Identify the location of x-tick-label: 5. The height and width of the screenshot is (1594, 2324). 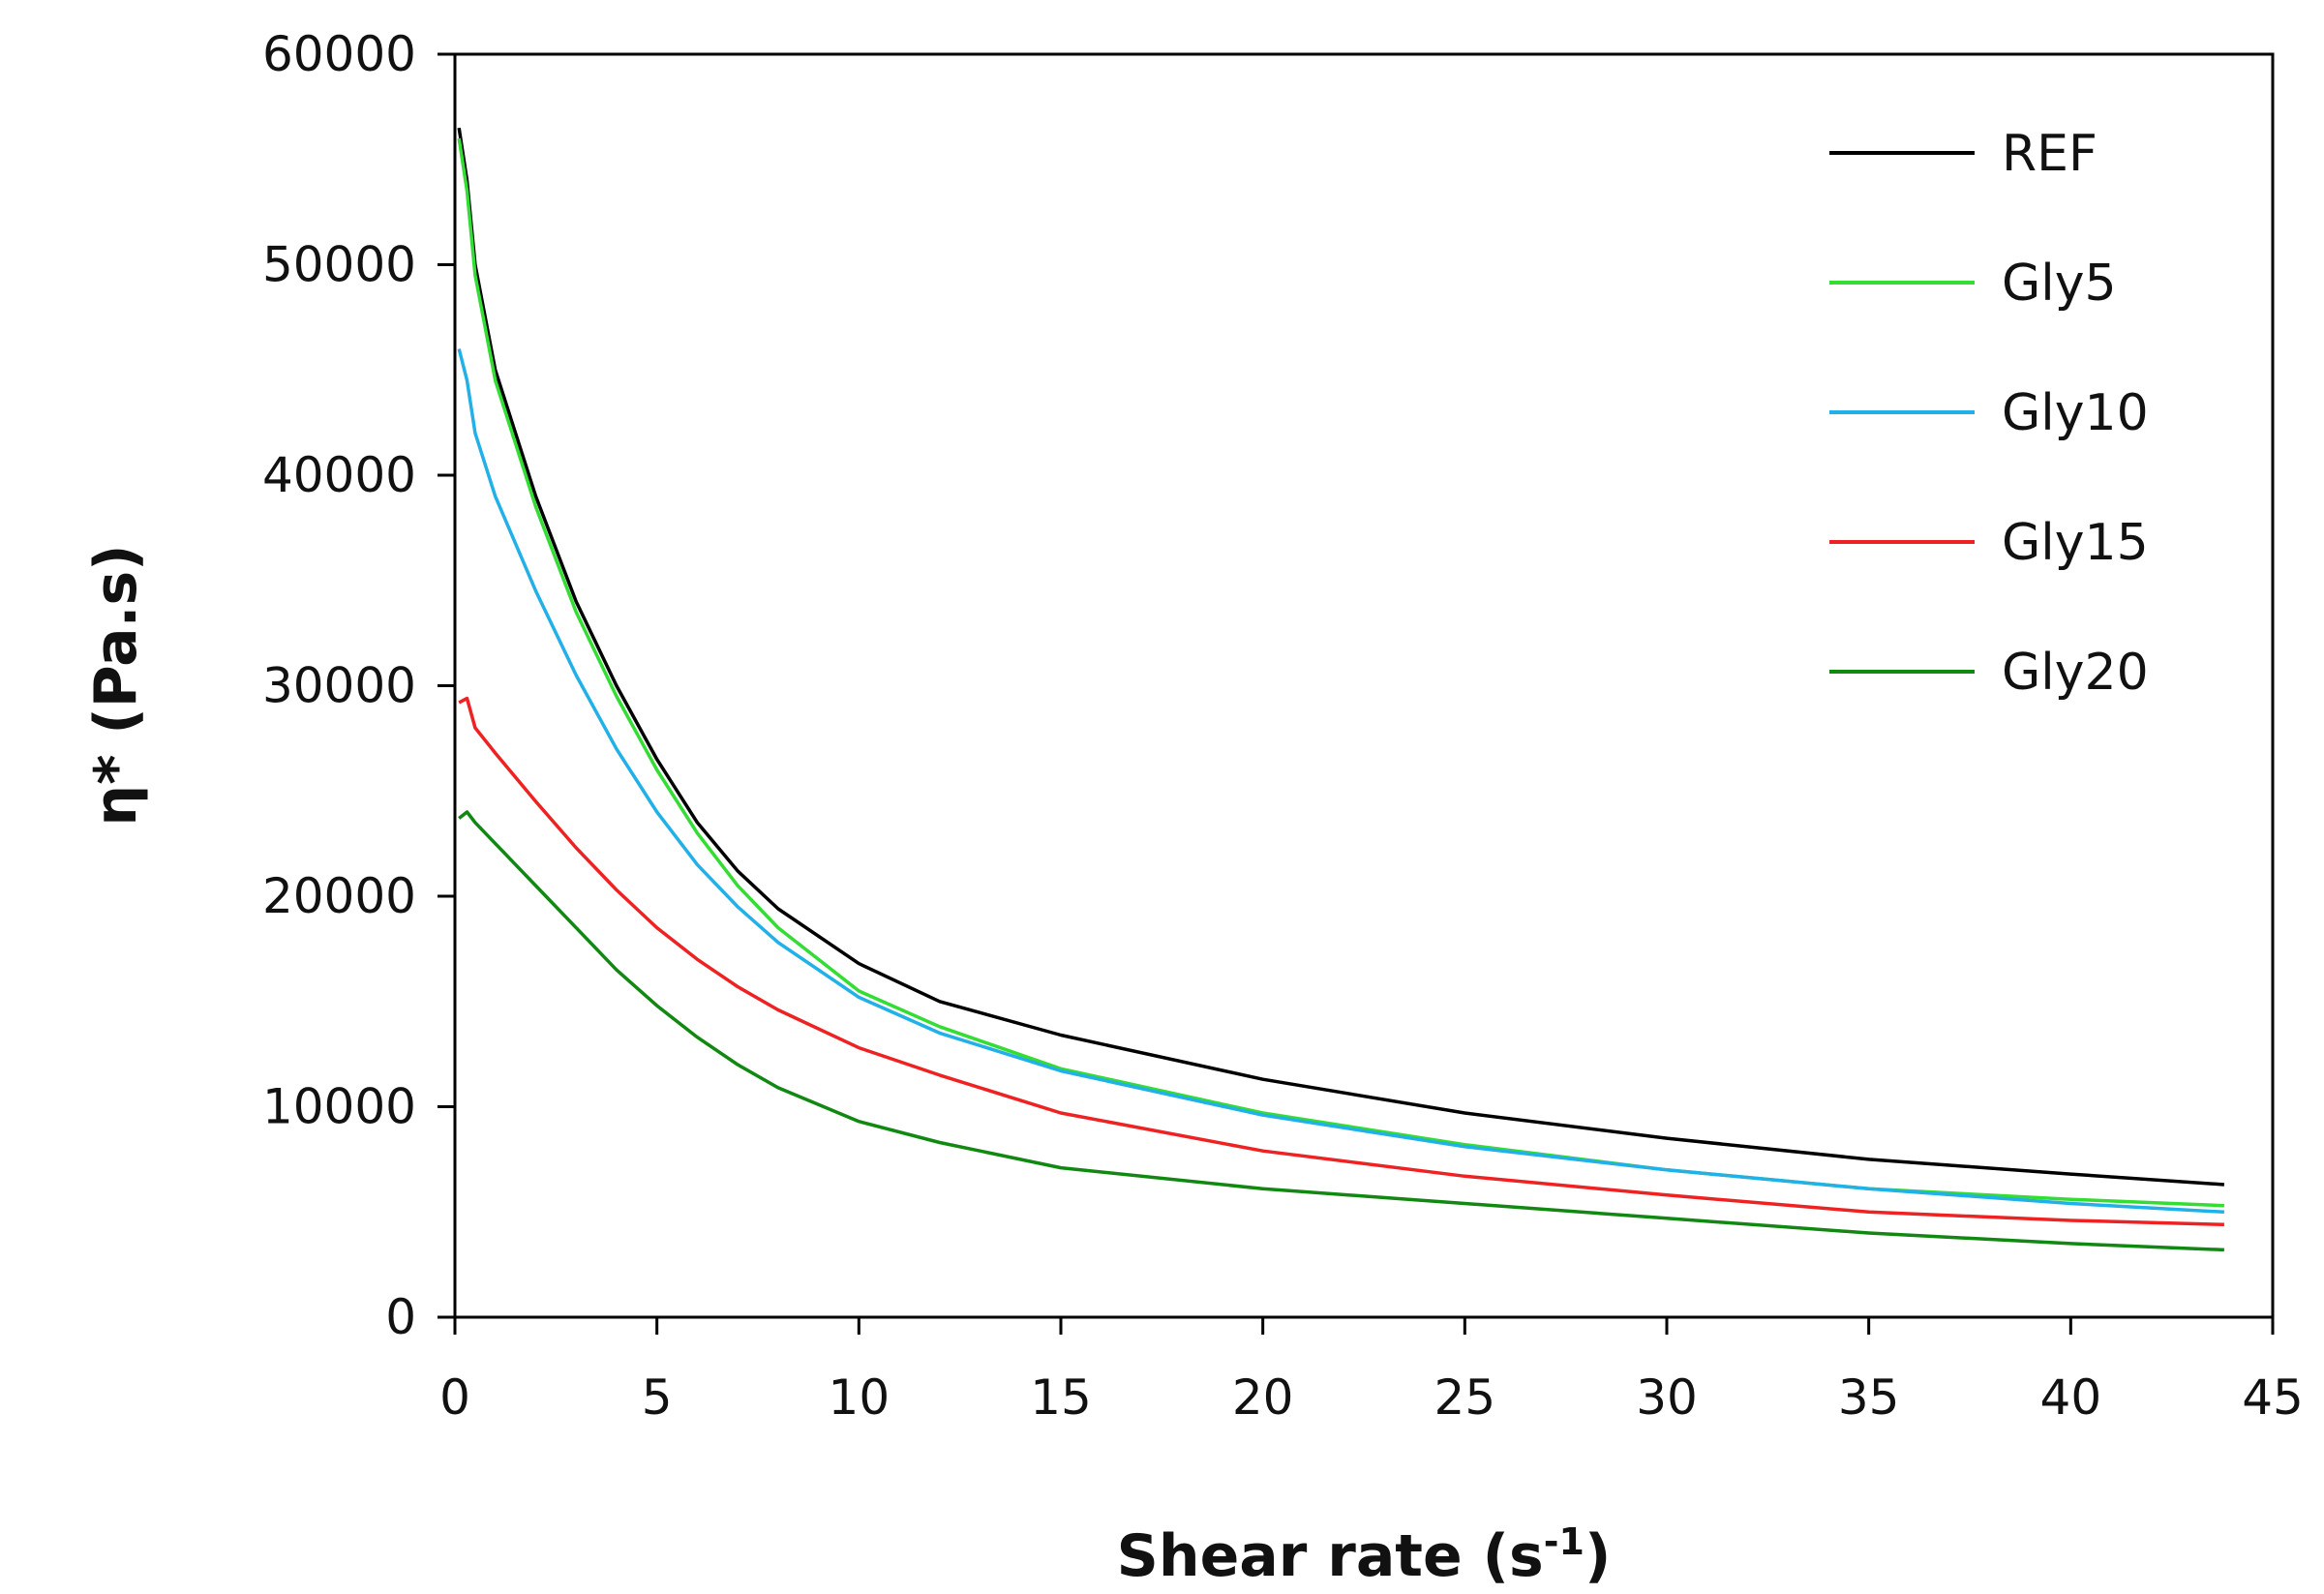
(657, 1397).